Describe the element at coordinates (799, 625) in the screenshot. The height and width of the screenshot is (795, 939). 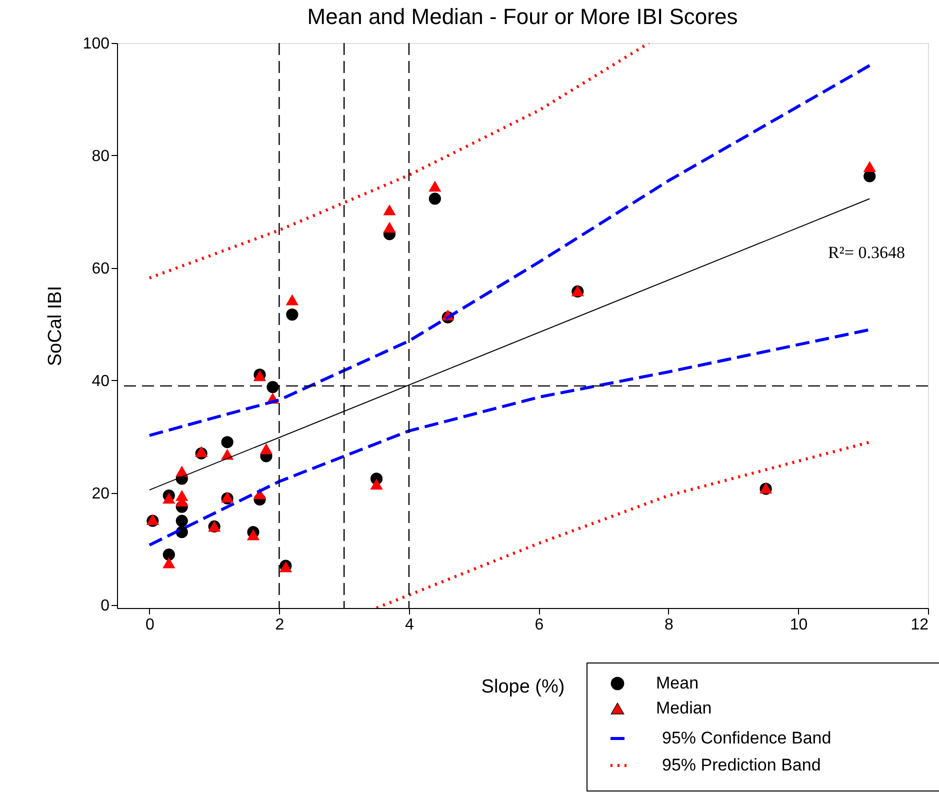
I see `x-tick-label: 10` at that location.